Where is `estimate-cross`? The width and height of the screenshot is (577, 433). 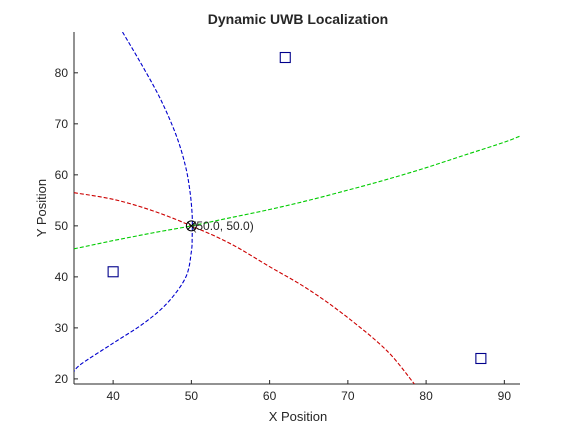
estimate-cross is located at coordinates (191, 226).